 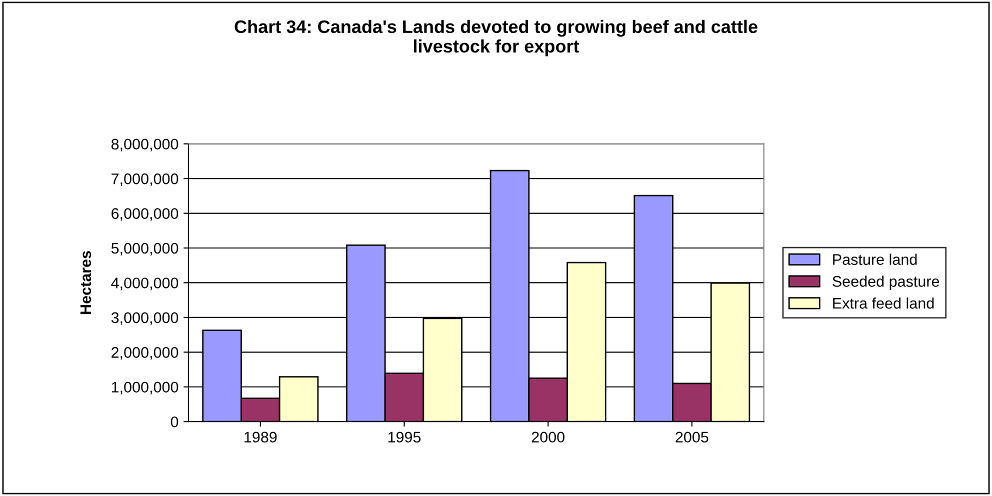 I want to click on x-tick-label: 1995, so click(x=404, y=437).